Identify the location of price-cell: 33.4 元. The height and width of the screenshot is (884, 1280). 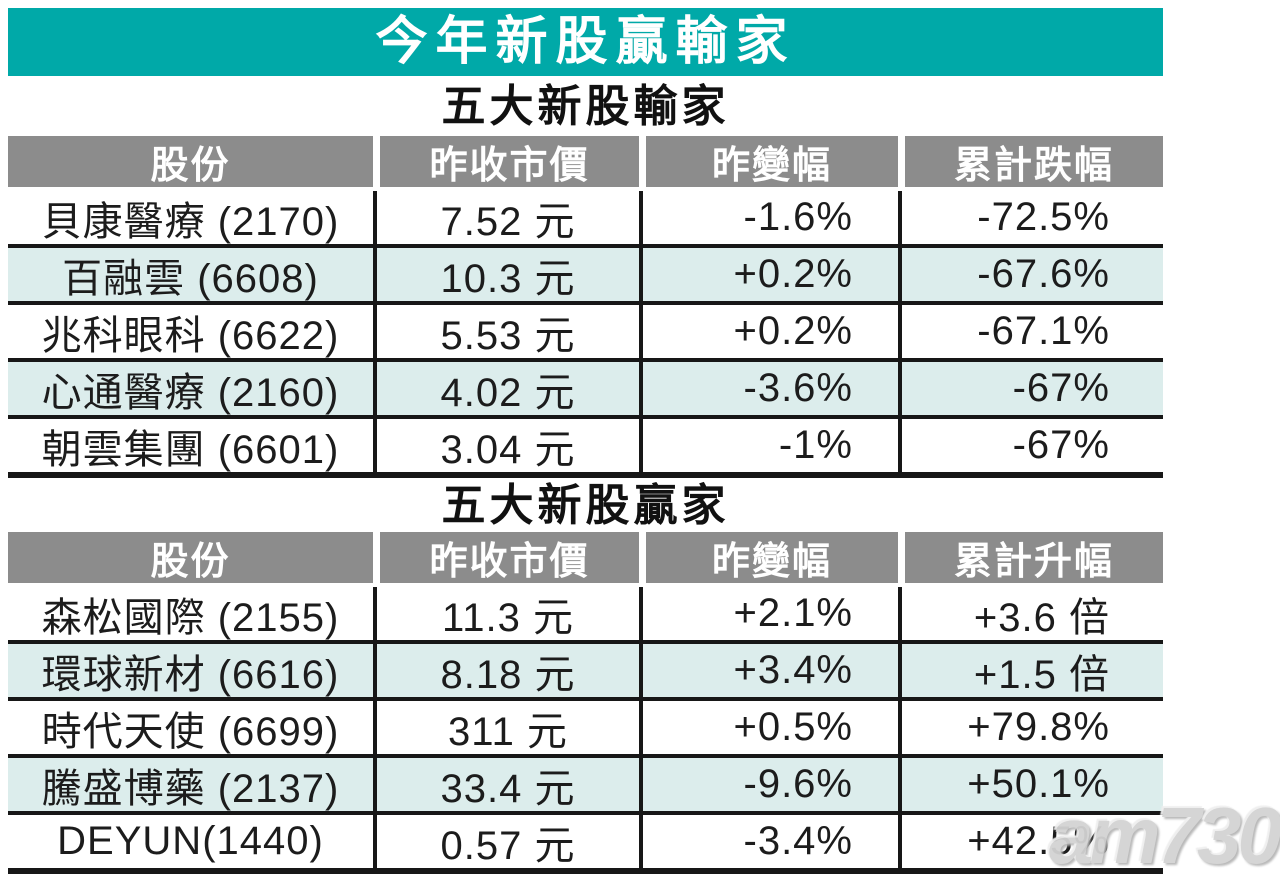
(506, 784).